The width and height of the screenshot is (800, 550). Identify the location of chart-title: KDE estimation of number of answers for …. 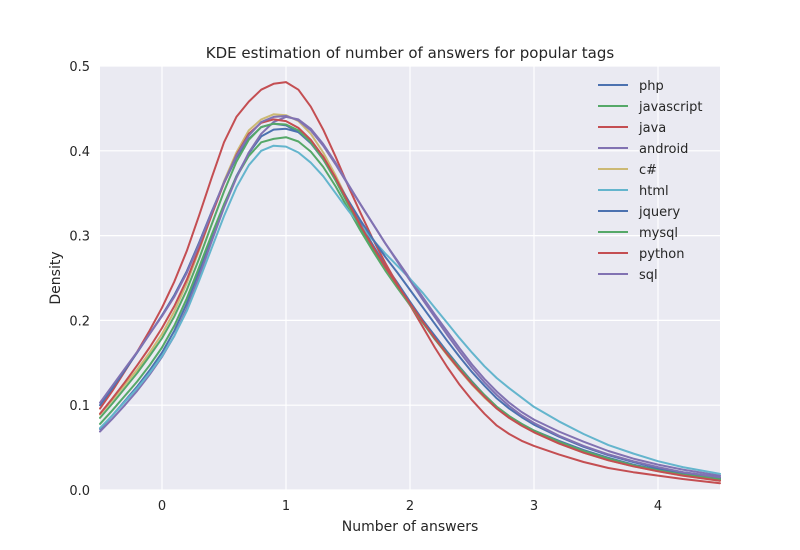
(410, 53).